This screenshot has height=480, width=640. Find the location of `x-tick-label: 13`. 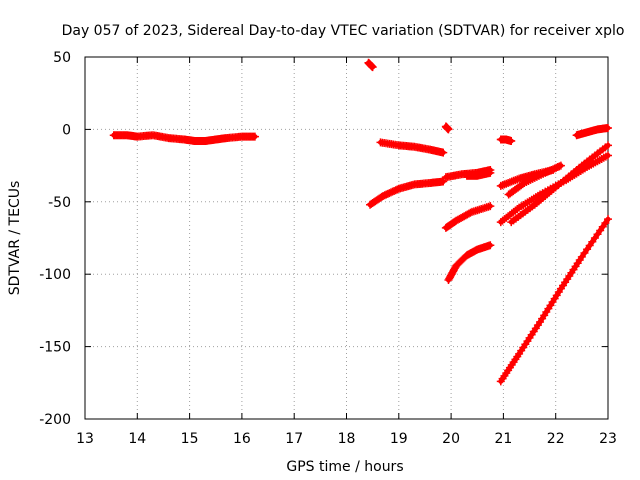

x-tick-label: 13 is located at coordinates (85, 439).